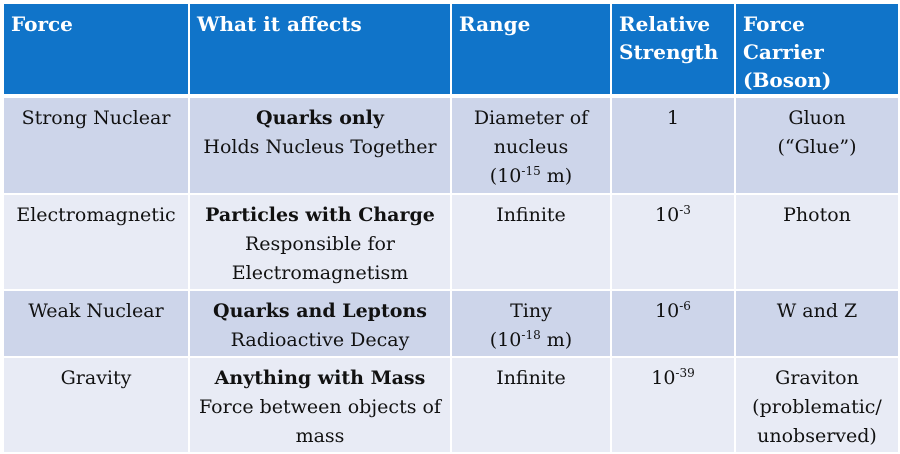 The width and height of the screenshot is (900, 454). Describe the element at coordinates (320, 118) in the screenshot. I see `affects-title: Quarks only` at that location.